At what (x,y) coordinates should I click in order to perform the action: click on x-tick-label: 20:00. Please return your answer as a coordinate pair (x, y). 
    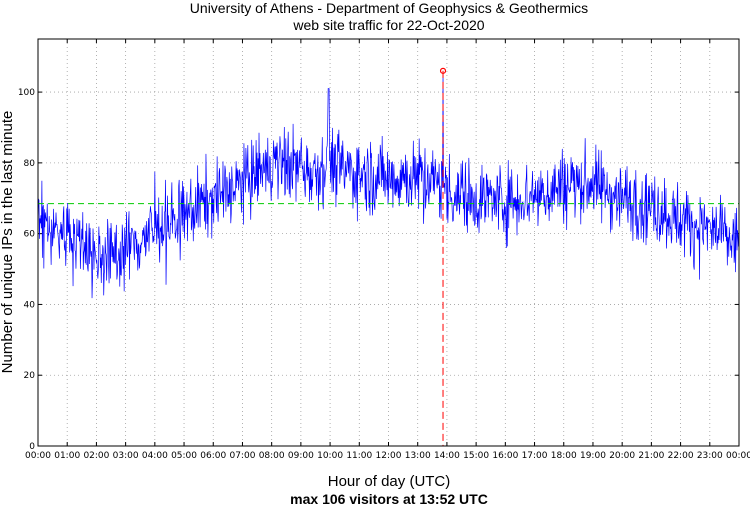
    Looking at the image, I should click on (622, 456).